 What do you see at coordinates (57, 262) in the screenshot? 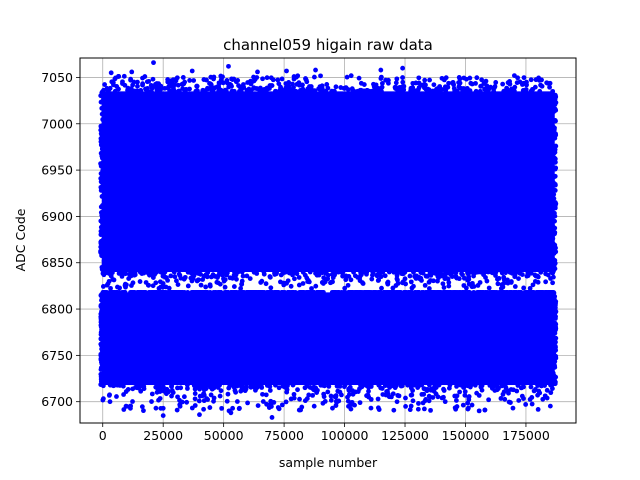
I see `y-tick-label: 6850` at bounding box center [57, 262].